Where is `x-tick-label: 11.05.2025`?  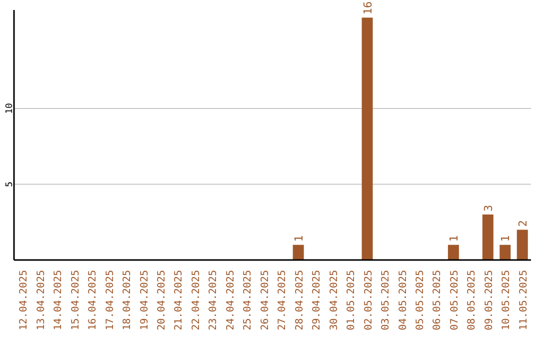
x-tick-label: 11.05.2025 is located at coordinates (524, 300).